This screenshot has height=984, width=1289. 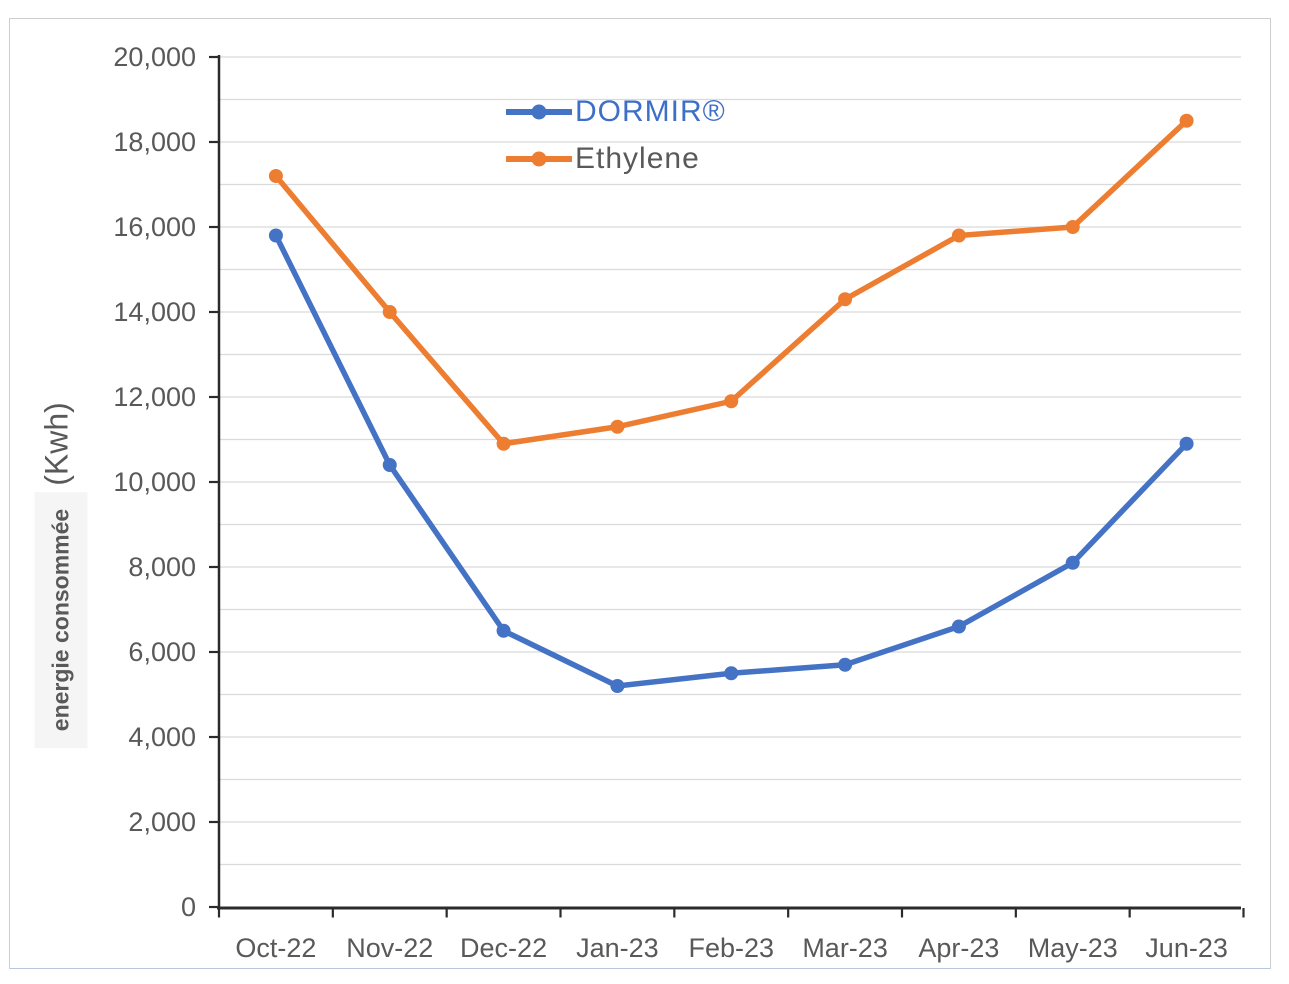 What do you see at coordinates (616, 135) in the screenshot?
I see `legend: DORMIR® Ethylene` at bounding box center [616, 135].